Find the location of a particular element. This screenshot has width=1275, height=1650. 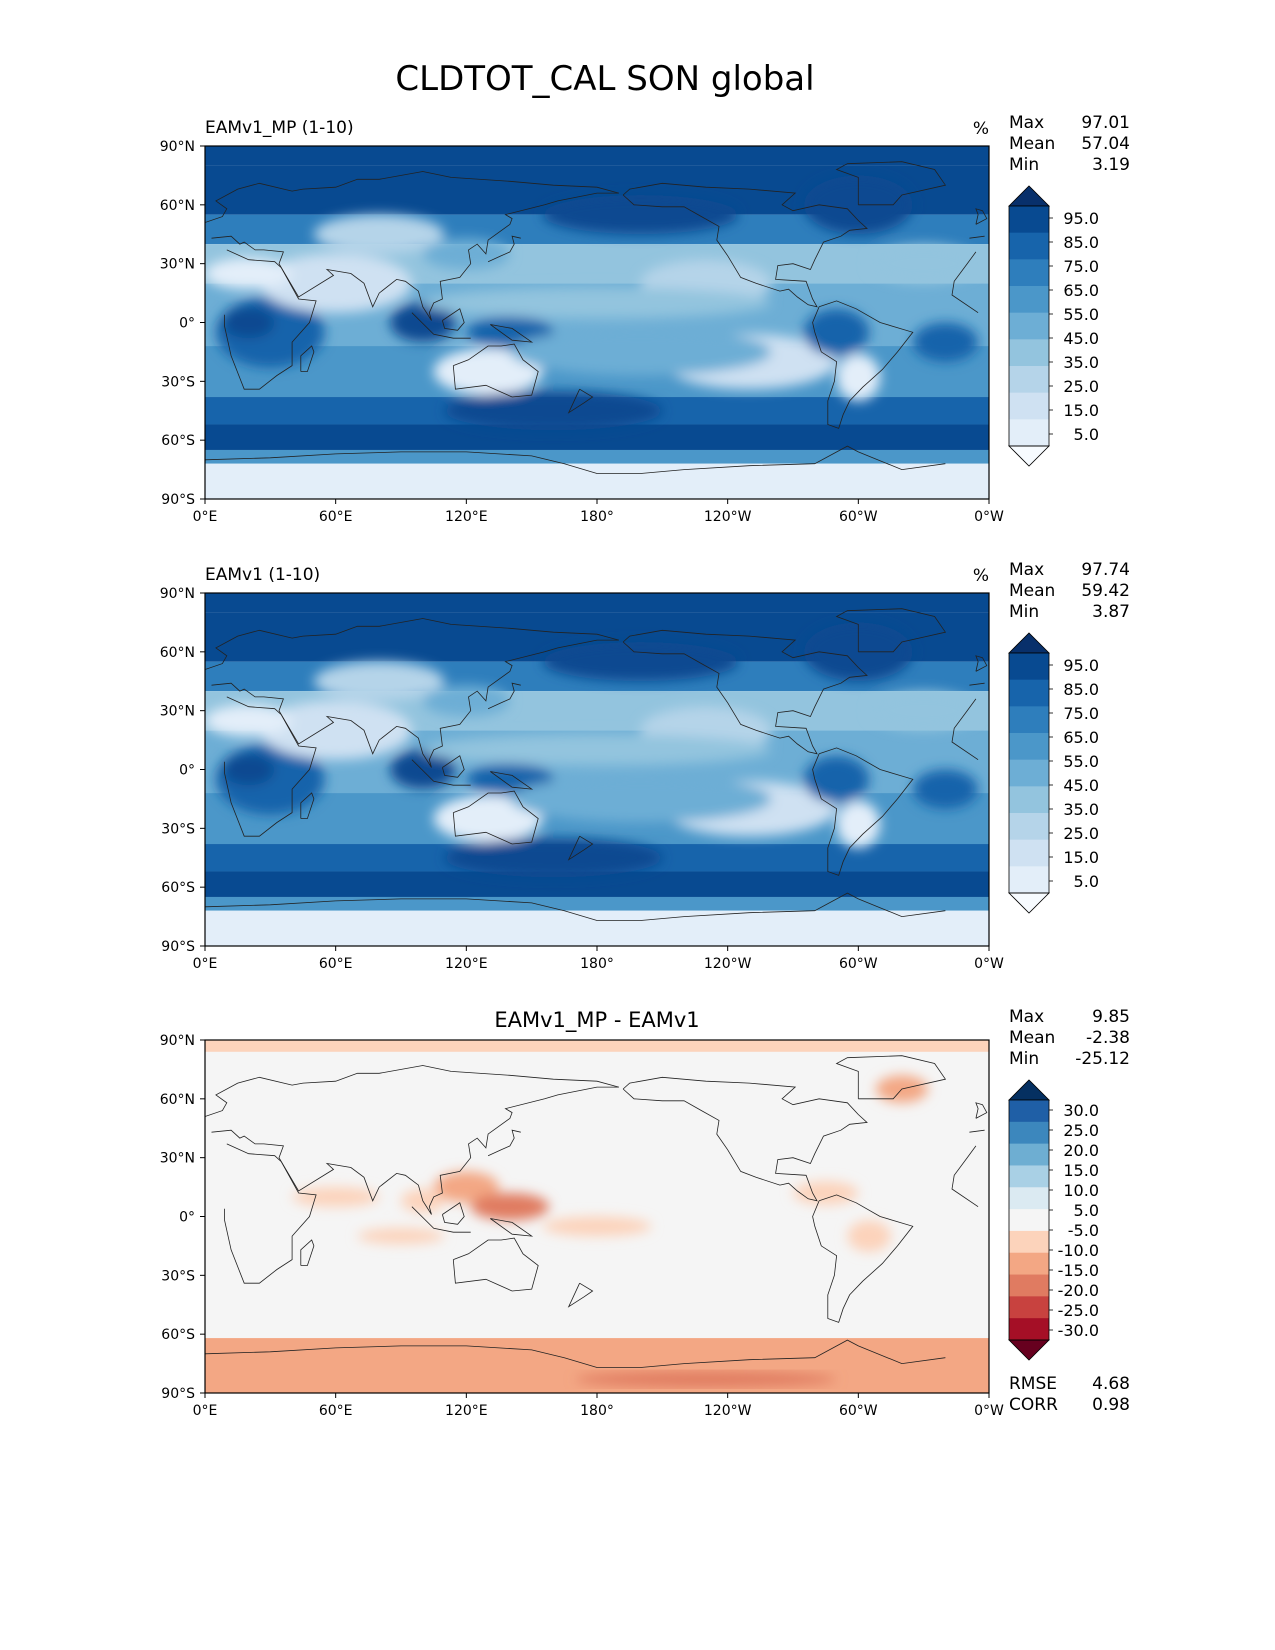

stat-value: 57.04 is located at coordinates (1105, 144).